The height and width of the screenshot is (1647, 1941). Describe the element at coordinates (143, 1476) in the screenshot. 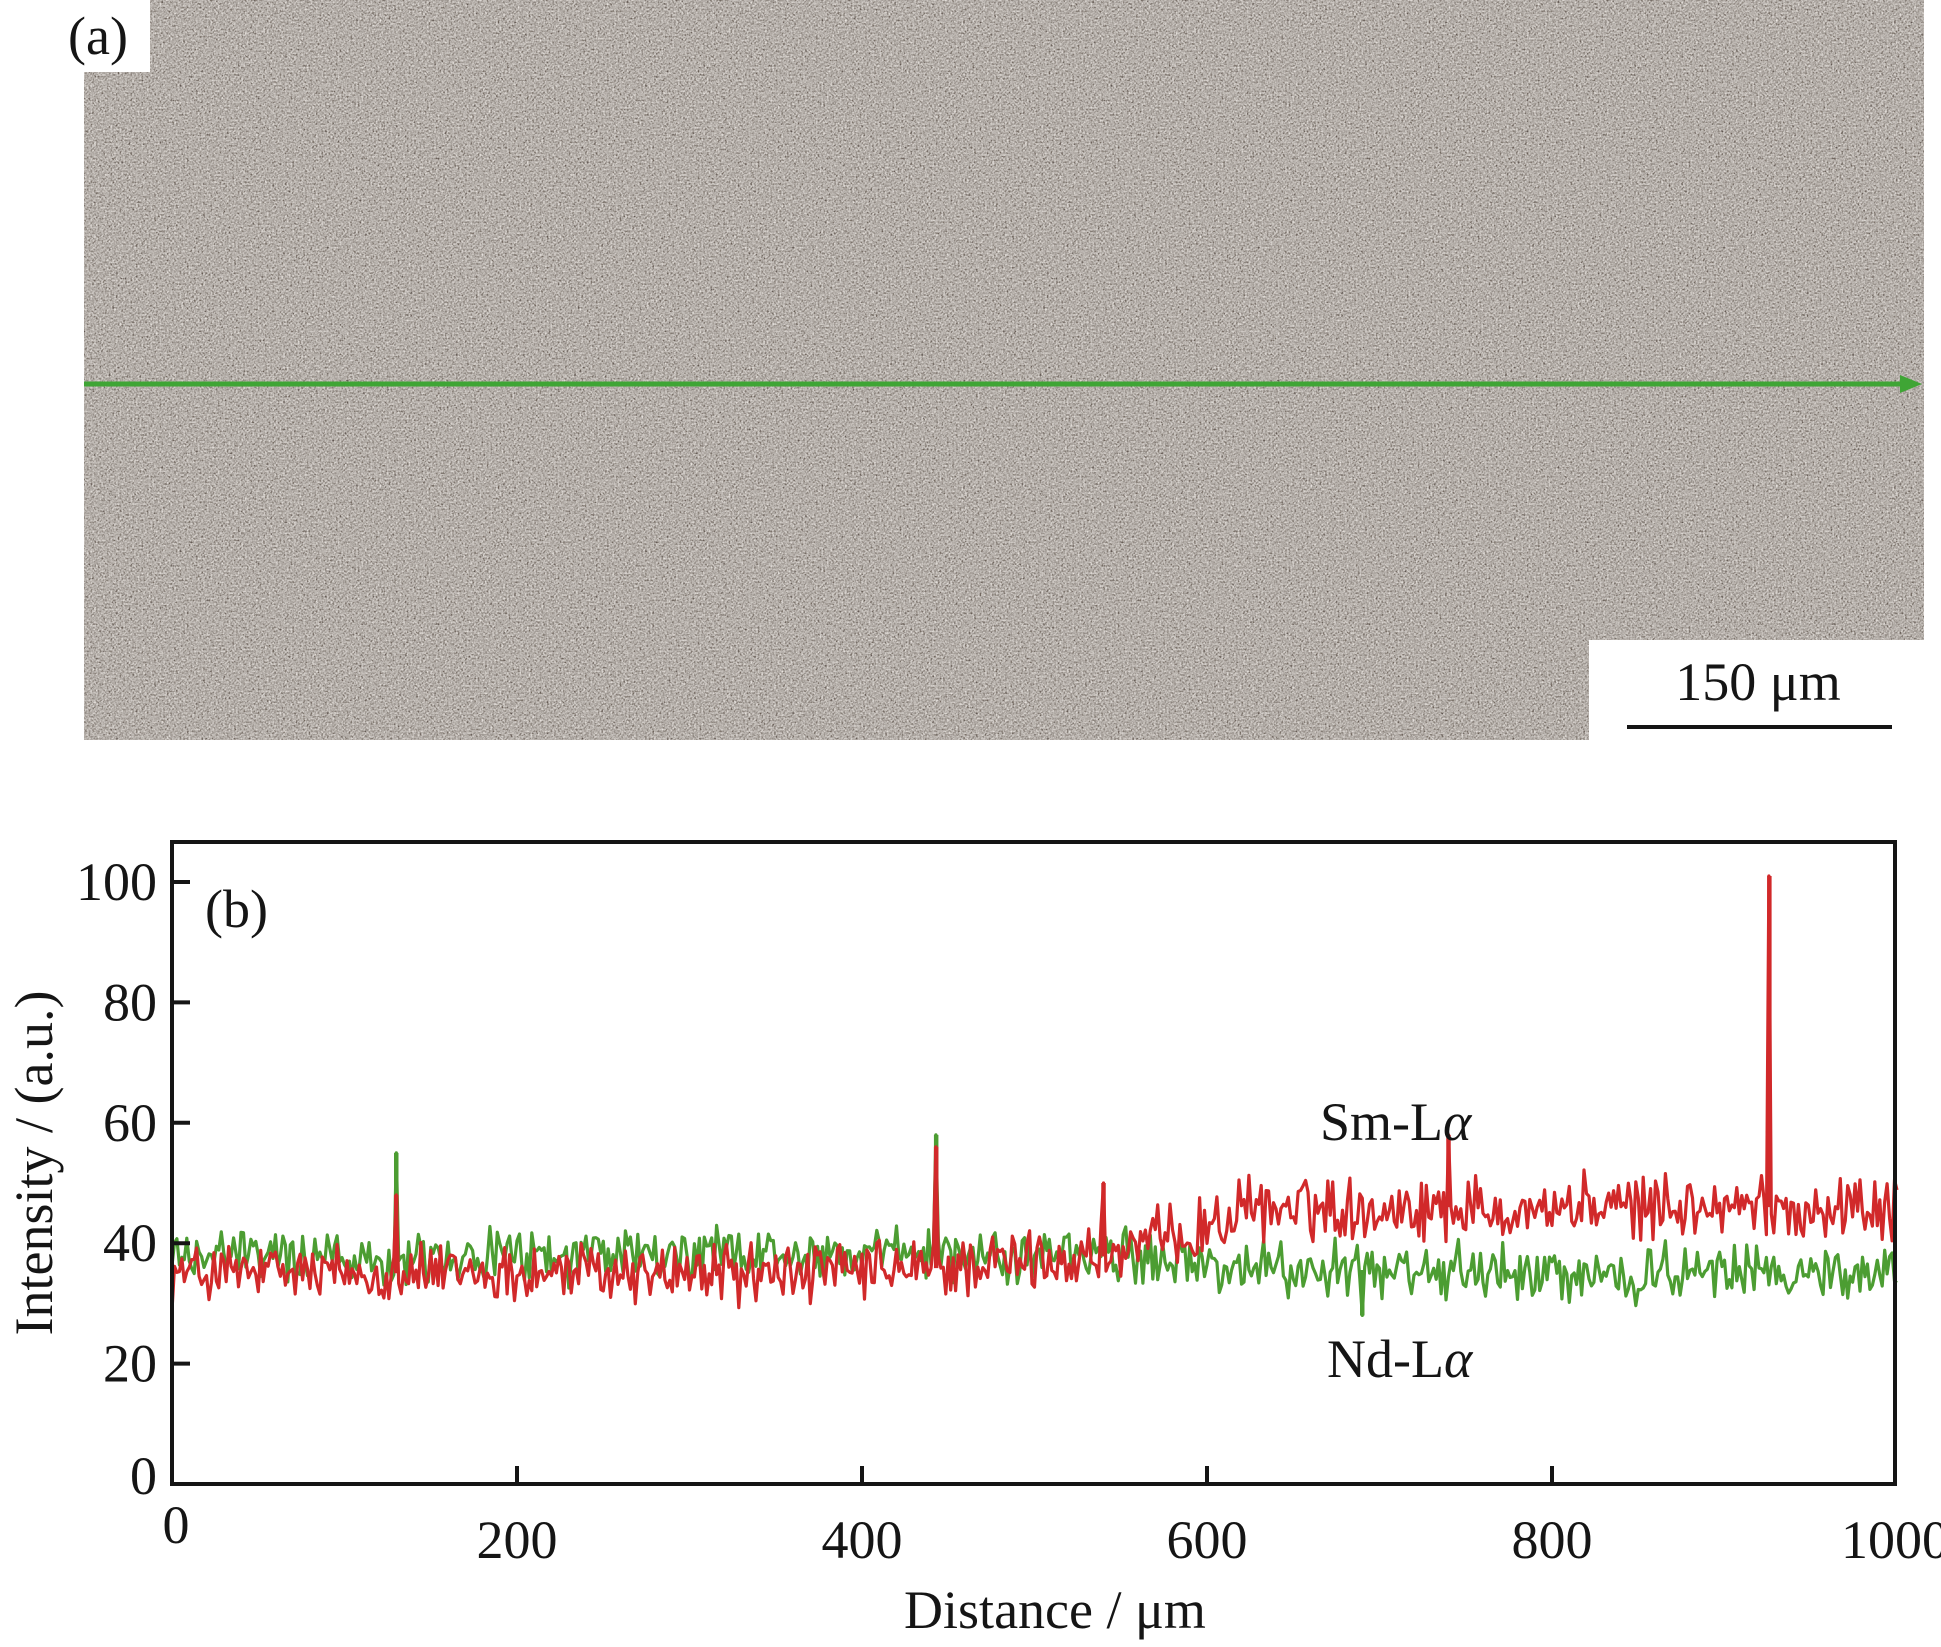

I see `y-tick-label: 0` at that location.